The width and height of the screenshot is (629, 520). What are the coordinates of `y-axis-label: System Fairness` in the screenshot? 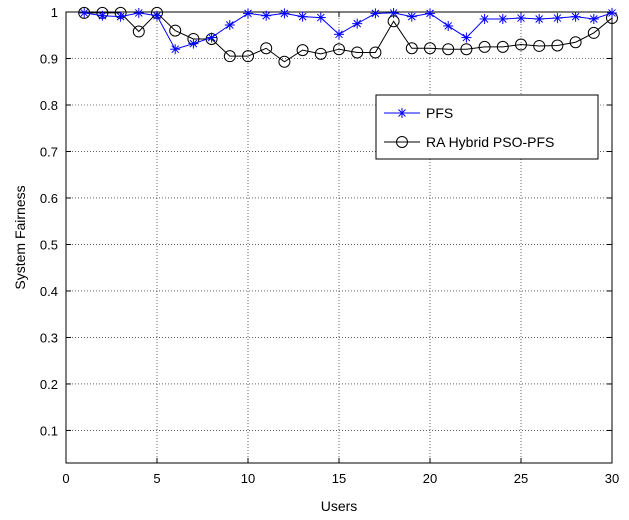 It's located at (20, 237).